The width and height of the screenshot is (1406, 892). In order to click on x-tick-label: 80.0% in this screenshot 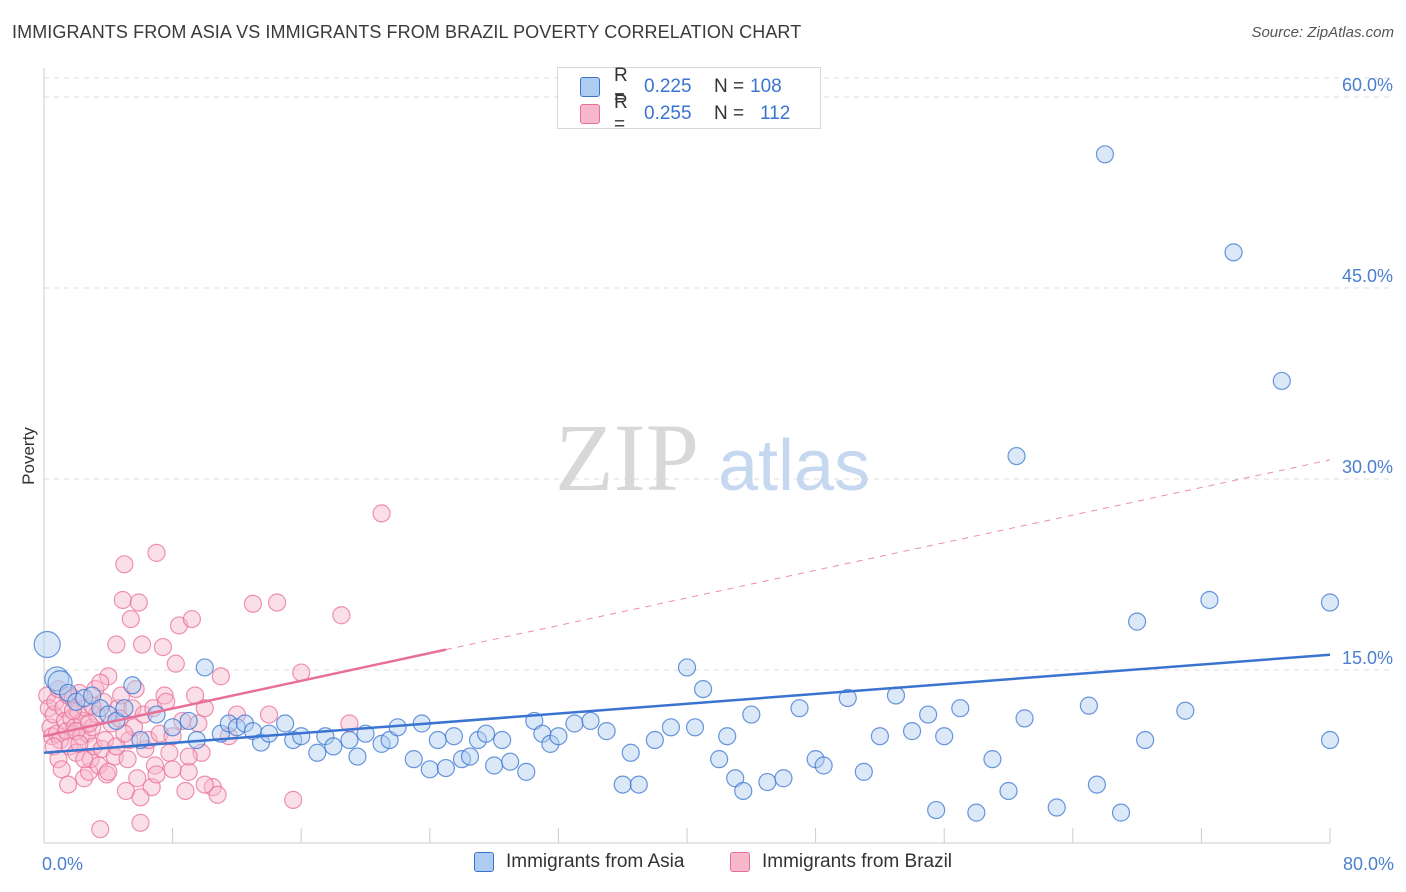, I will do `click(1368, 864)`.